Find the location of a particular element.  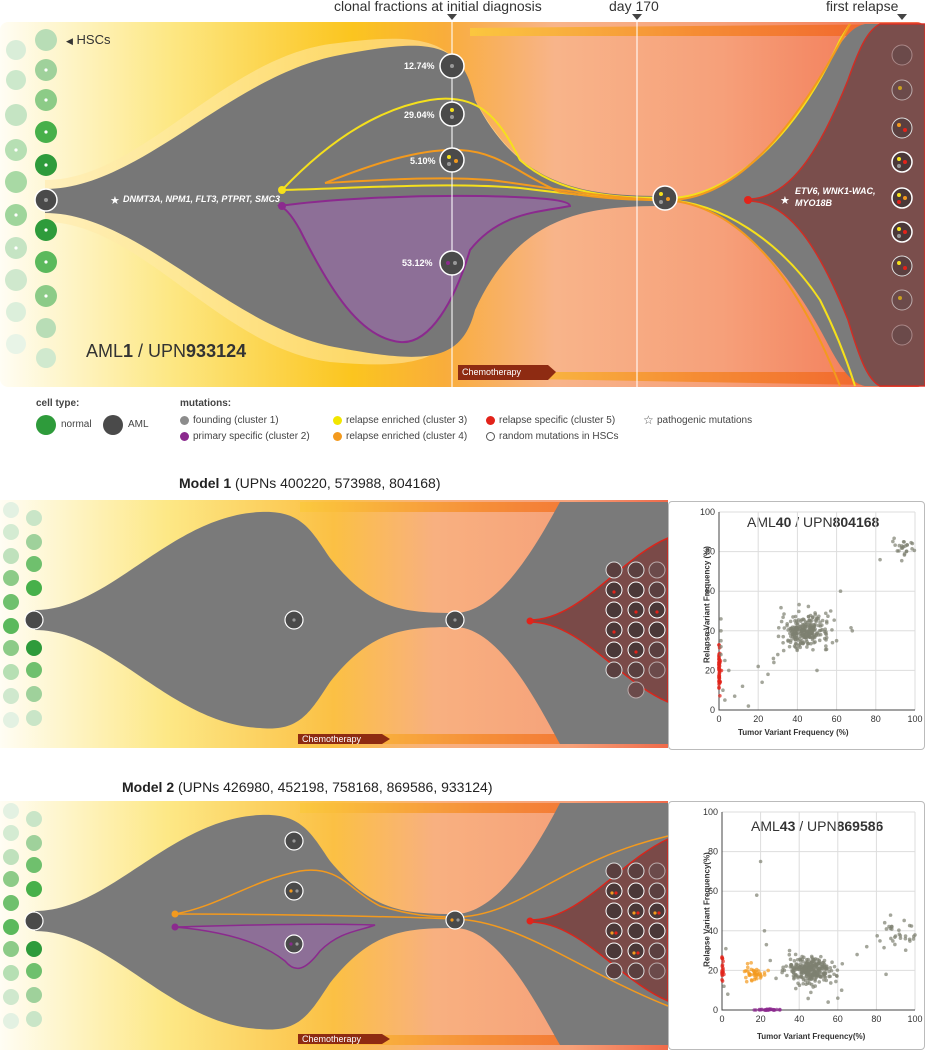

legend-pathogenic-label: pathogenic mutations is located at coordinates (705, 420).